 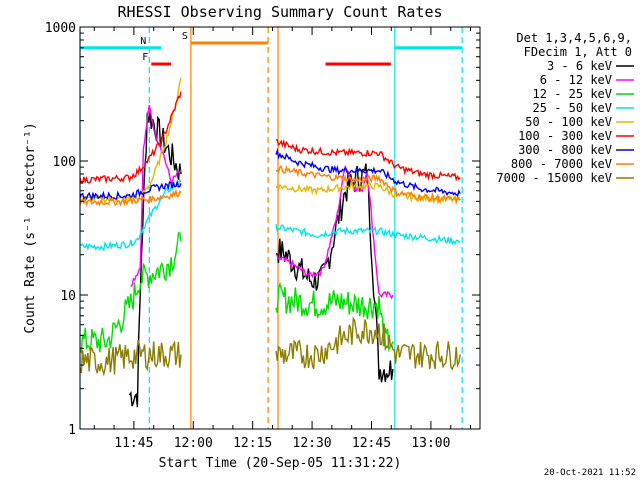 I want to click on legend-entry-12-25-kev: 12 - 25 keV, so click(x=572, y=94).